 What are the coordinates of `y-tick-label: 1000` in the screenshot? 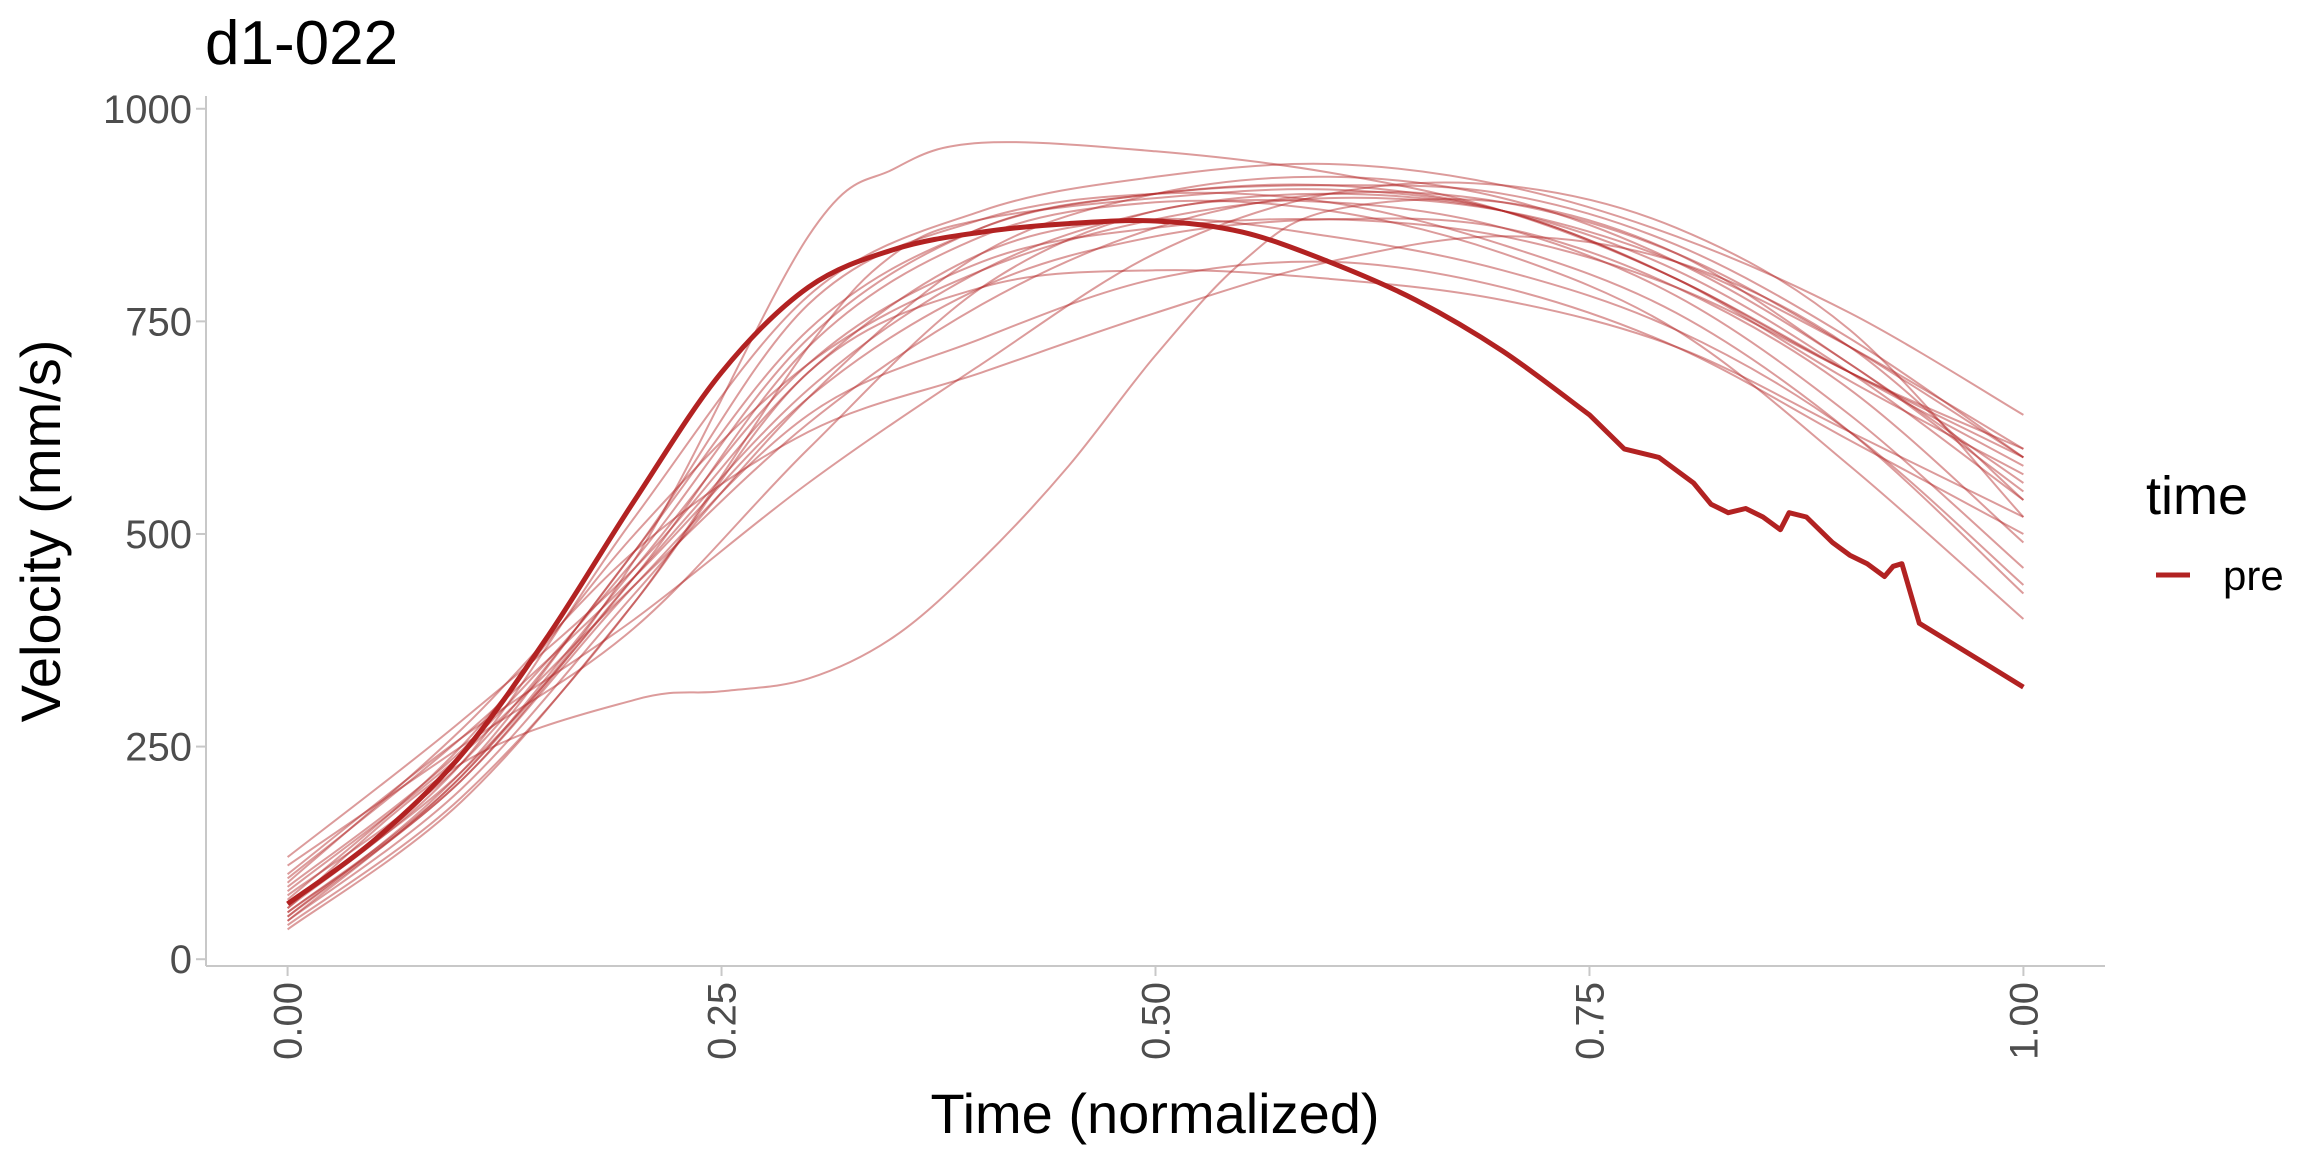 It's located at (147, 110).